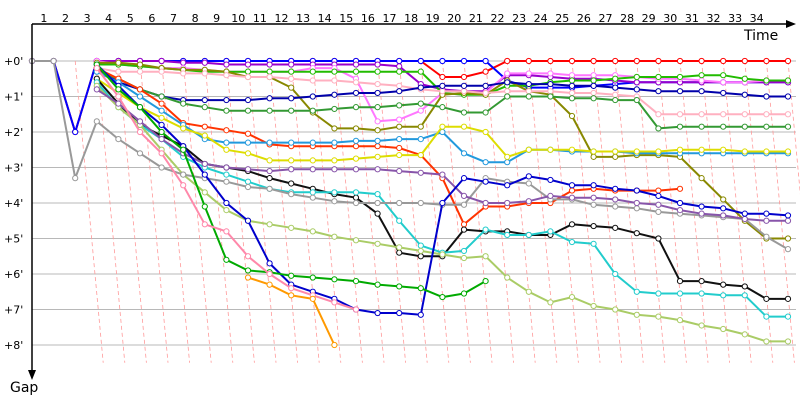  What do you see at coordinates (13, 274) in the screenshot?
I see `y-tick-label: +6'` at bounding box center [13, 274].